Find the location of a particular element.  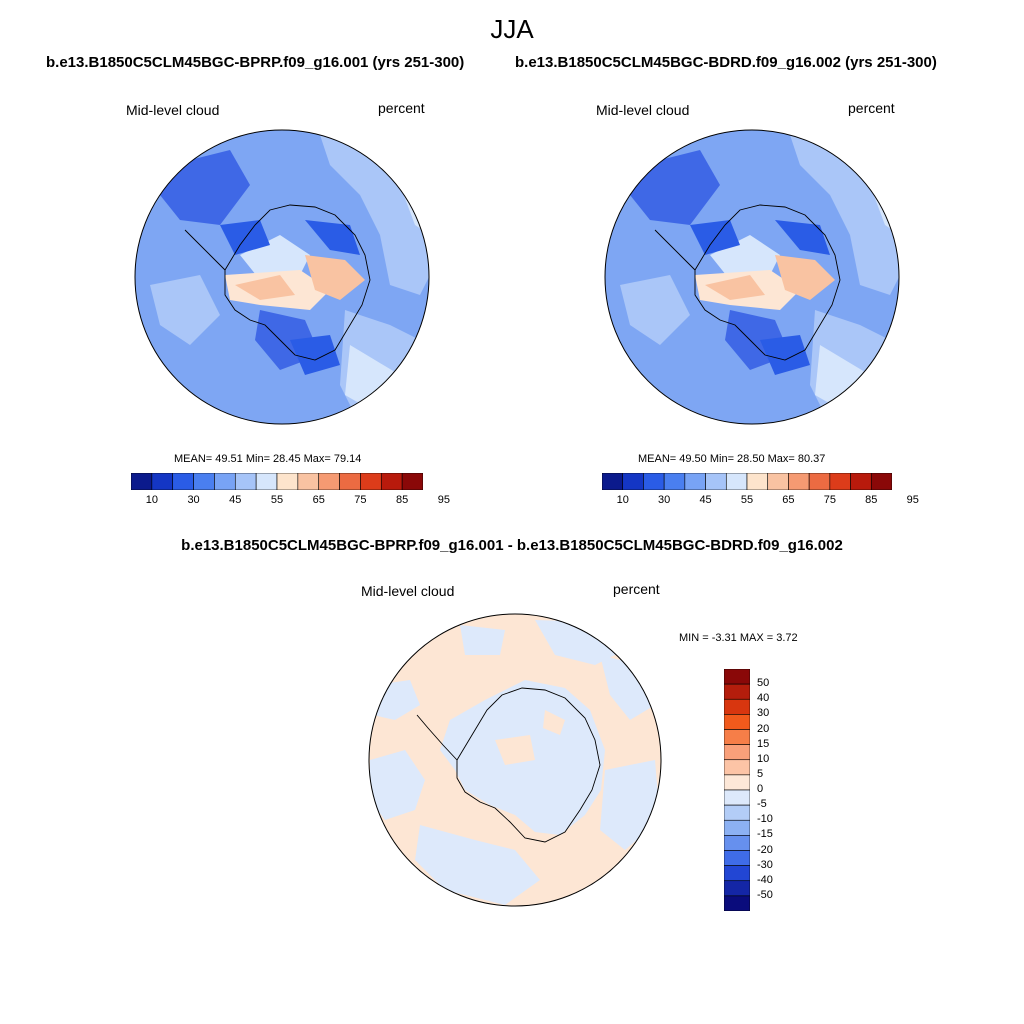

panel-2-antarctic-coastline is located at coordinates (767, 282).